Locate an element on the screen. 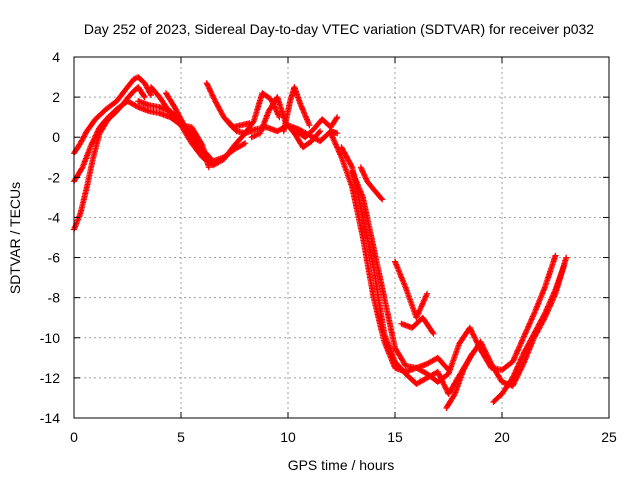  y-tick-label: -12 is located at coordinates (50, 378).